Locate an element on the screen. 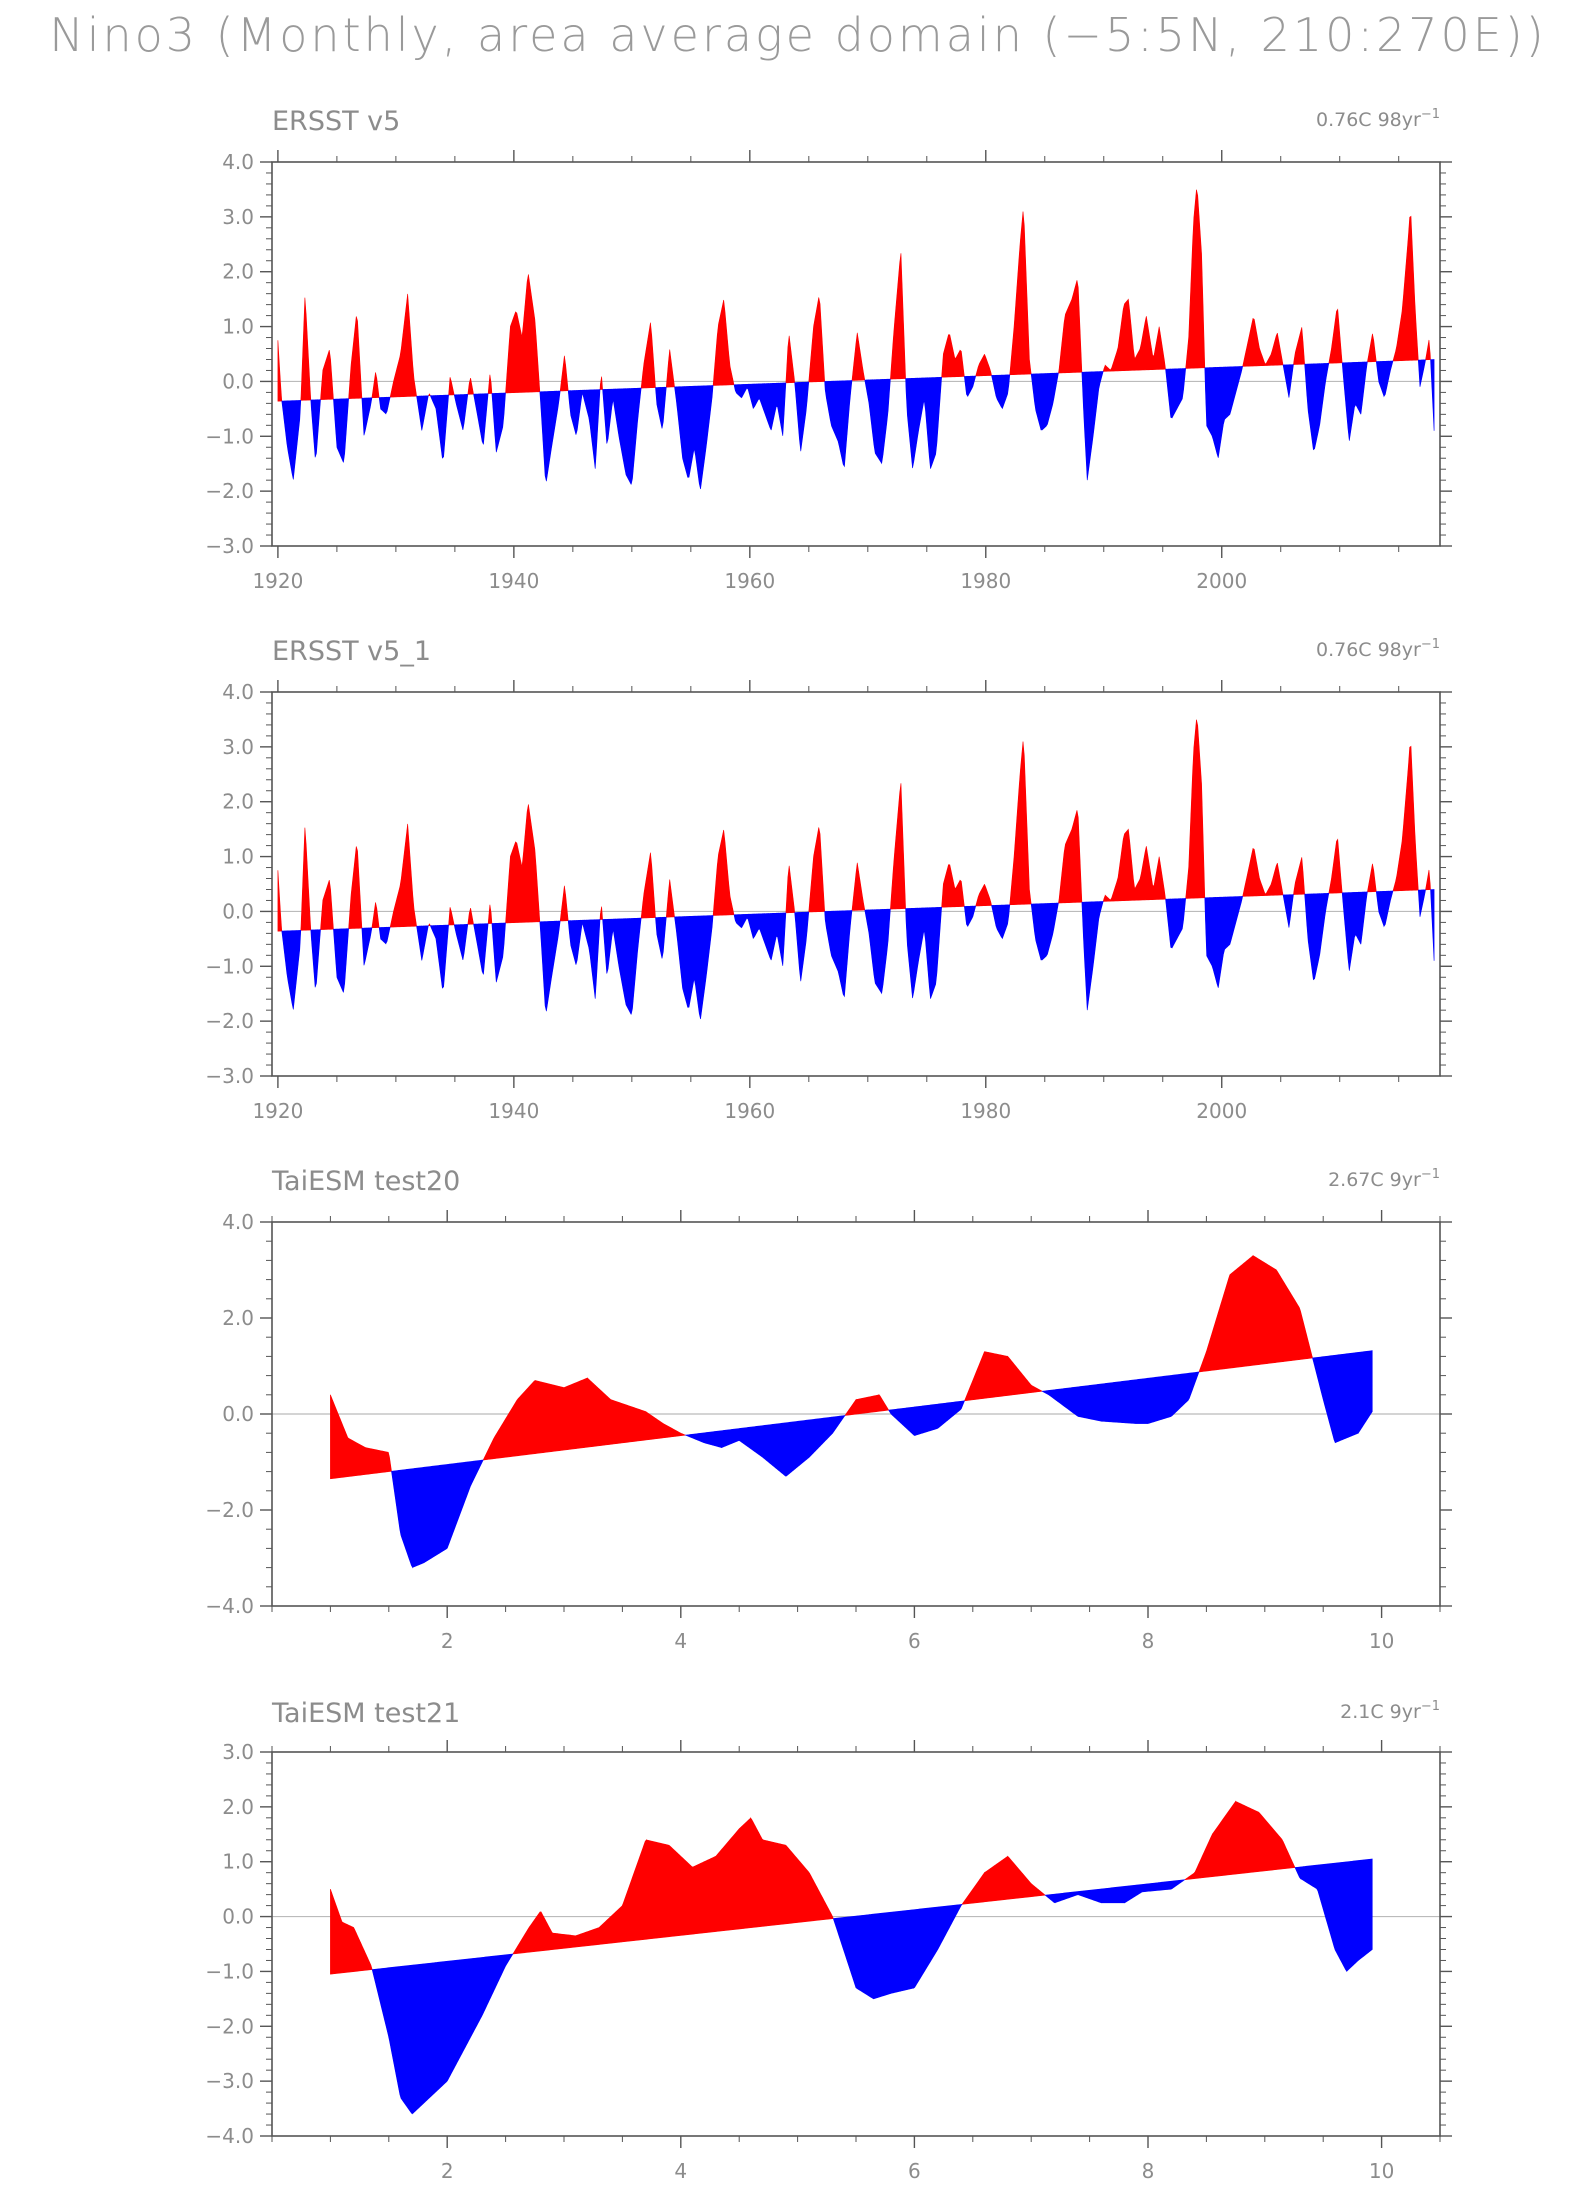 Image resolution: width=1596 pixels, height=2207 pixels. panel-title: TaiESM test21 is located at coordinates (365, 1713).